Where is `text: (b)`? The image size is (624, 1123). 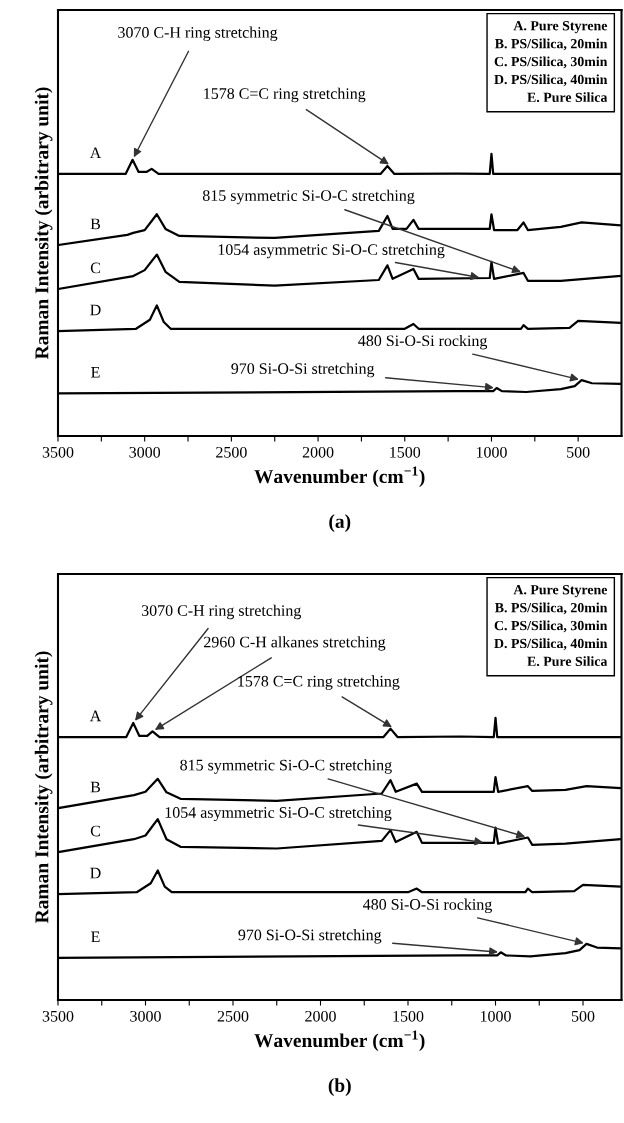
text: (b) is located at coordinates (339, 1087).